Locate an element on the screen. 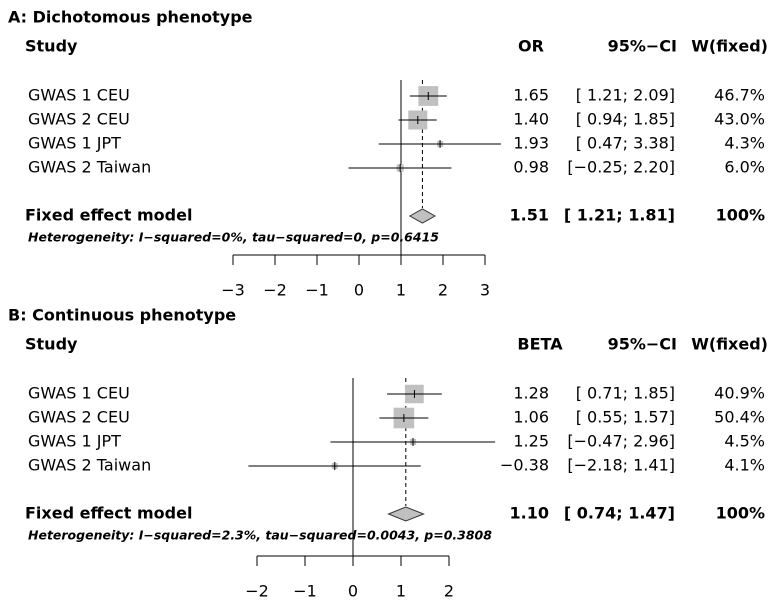  estimate-header: OR is located at coordinates (531, 46).